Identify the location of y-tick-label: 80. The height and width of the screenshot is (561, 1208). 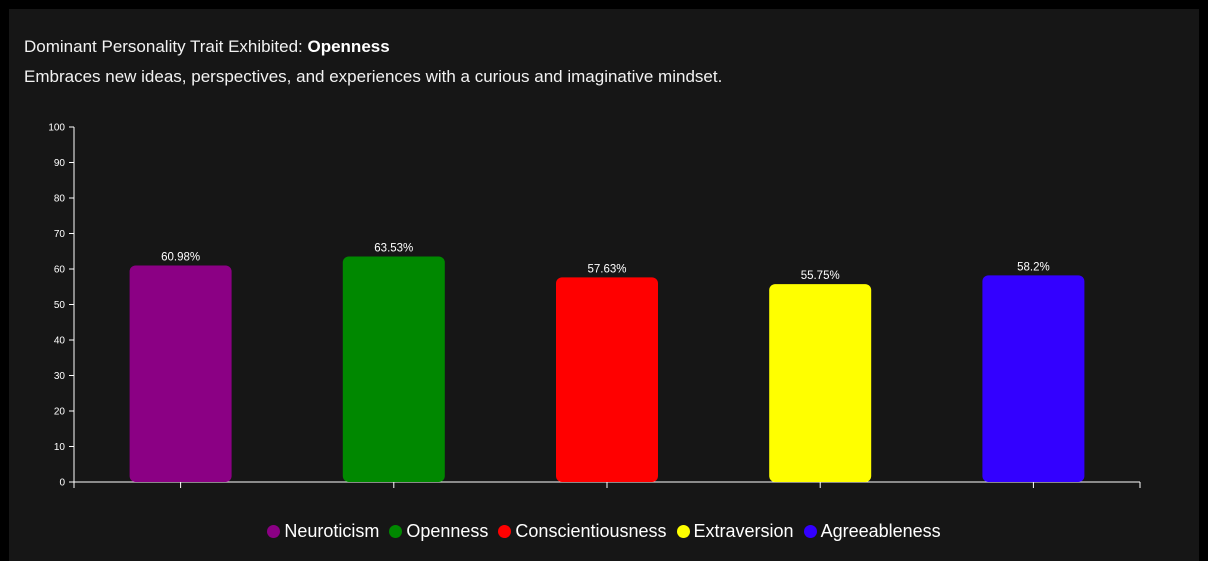
(60, 199).